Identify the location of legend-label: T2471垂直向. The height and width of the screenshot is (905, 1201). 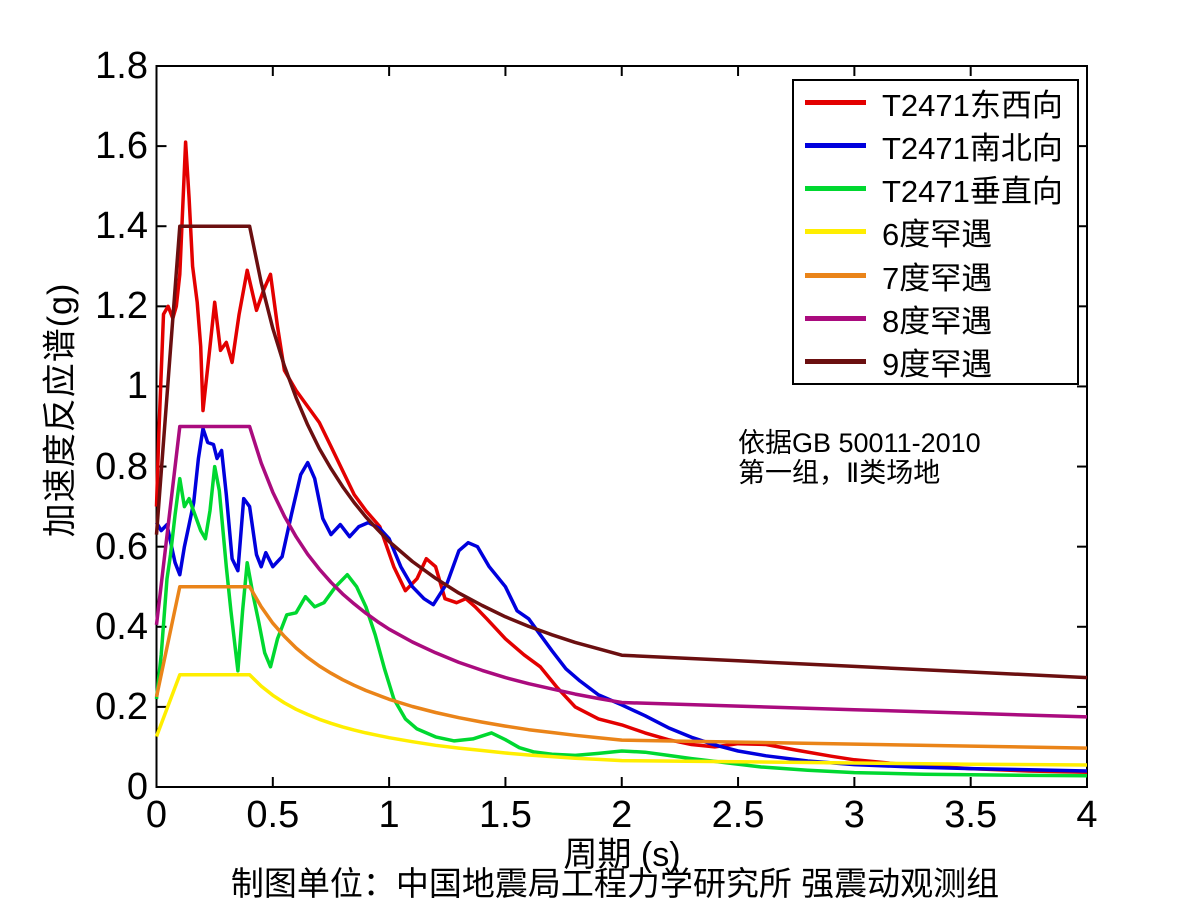
(972, 192).